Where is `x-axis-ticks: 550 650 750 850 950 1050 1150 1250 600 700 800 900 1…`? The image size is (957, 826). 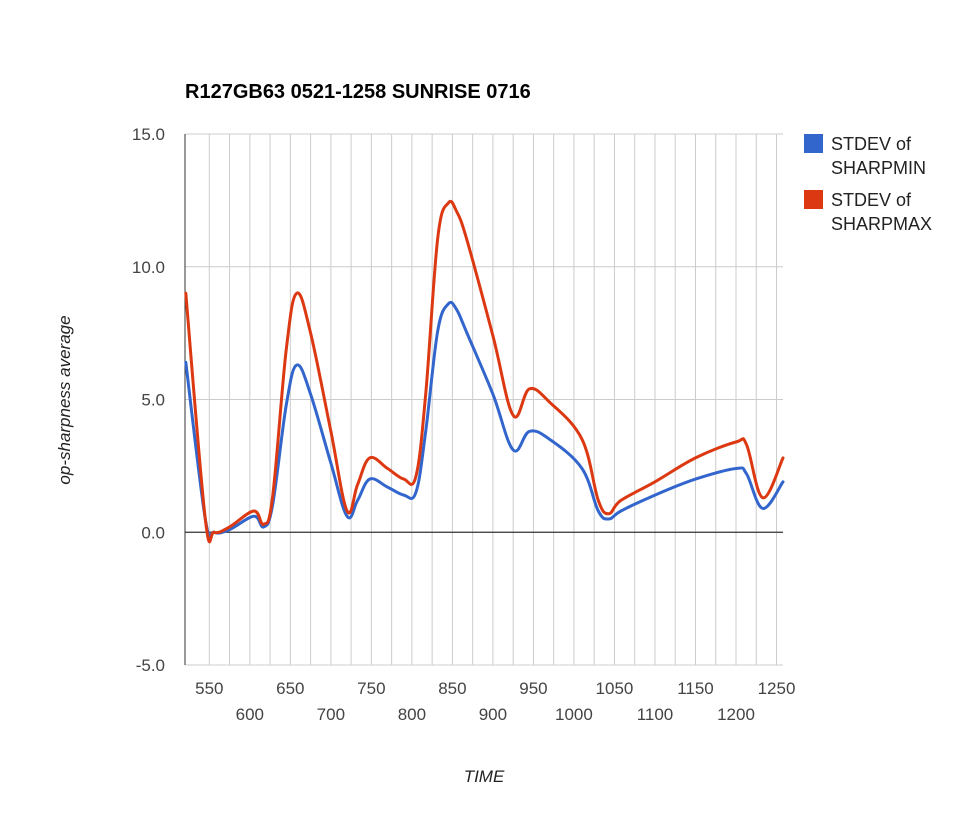
x-axis-ticks: 550 650 750 850 950 1050 1150 1250 600 700 800 900 1… is located at coordinates (495, 701).